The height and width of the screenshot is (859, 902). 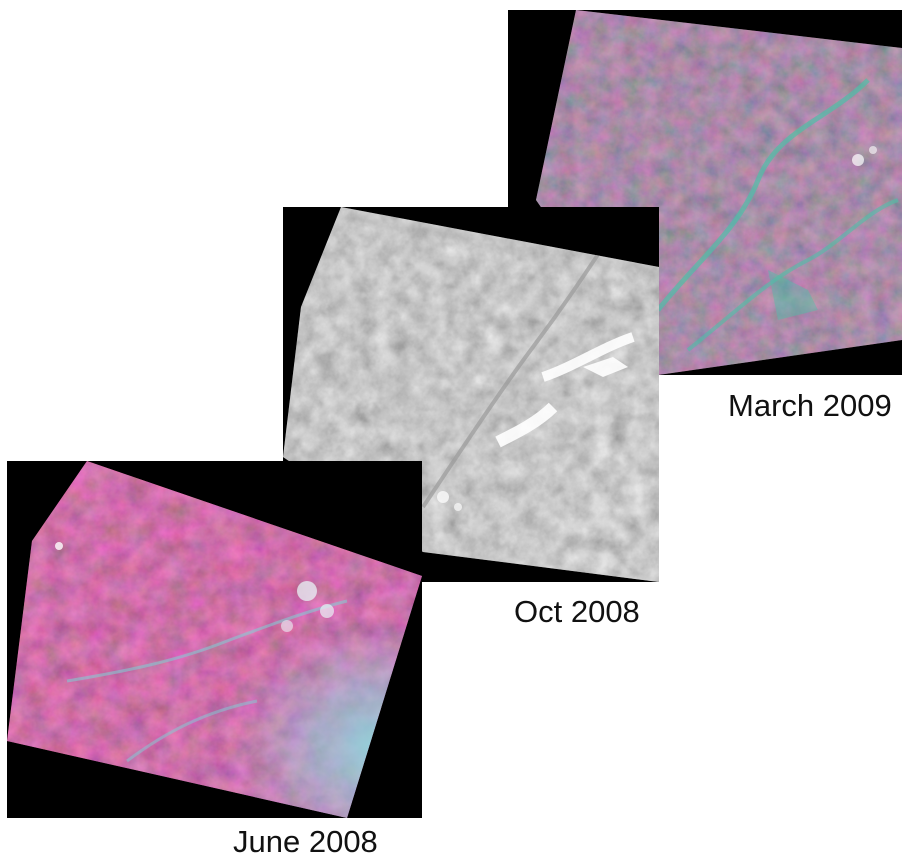 What do you see at coordinates (577, 611) in the screenshot?
I see `caption-oct-2008: Oct 2008` at bounding box center [577, 611].